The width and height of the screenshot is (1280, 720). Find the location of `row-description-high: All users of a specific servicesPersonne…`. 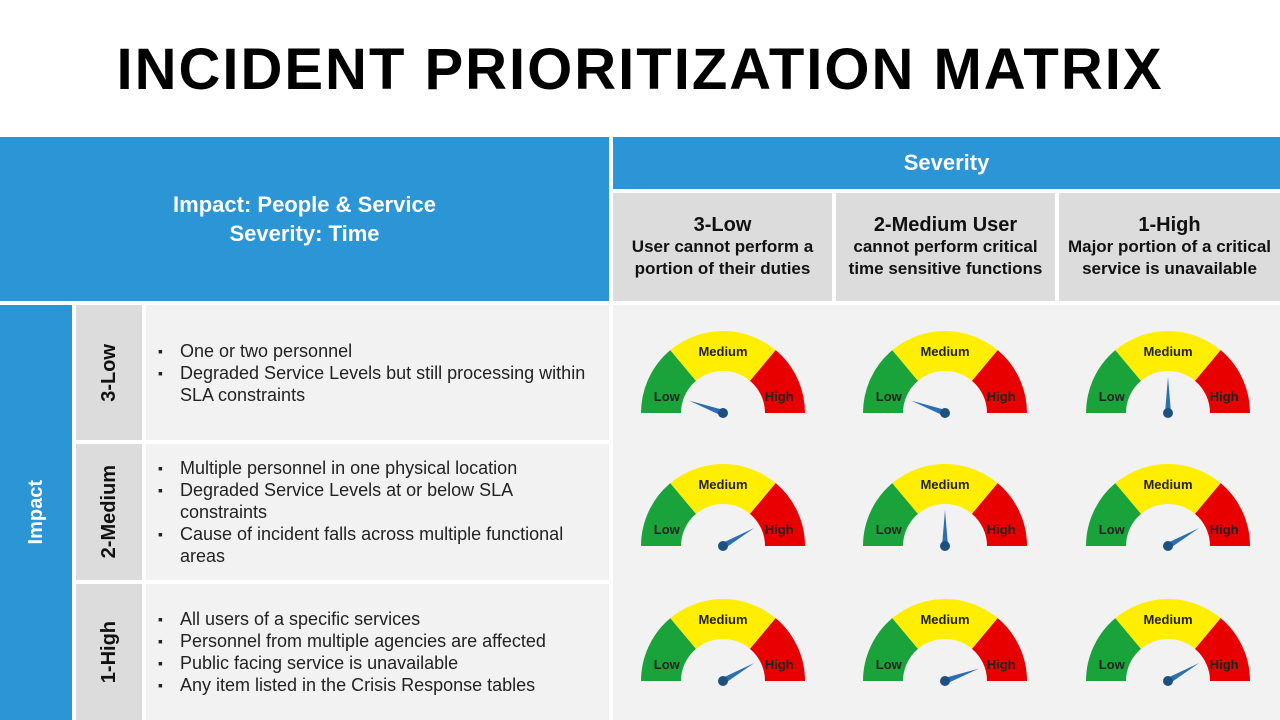

row-description-high: All users of a specific servicesPersonne… is located at coordinates (377, 652).